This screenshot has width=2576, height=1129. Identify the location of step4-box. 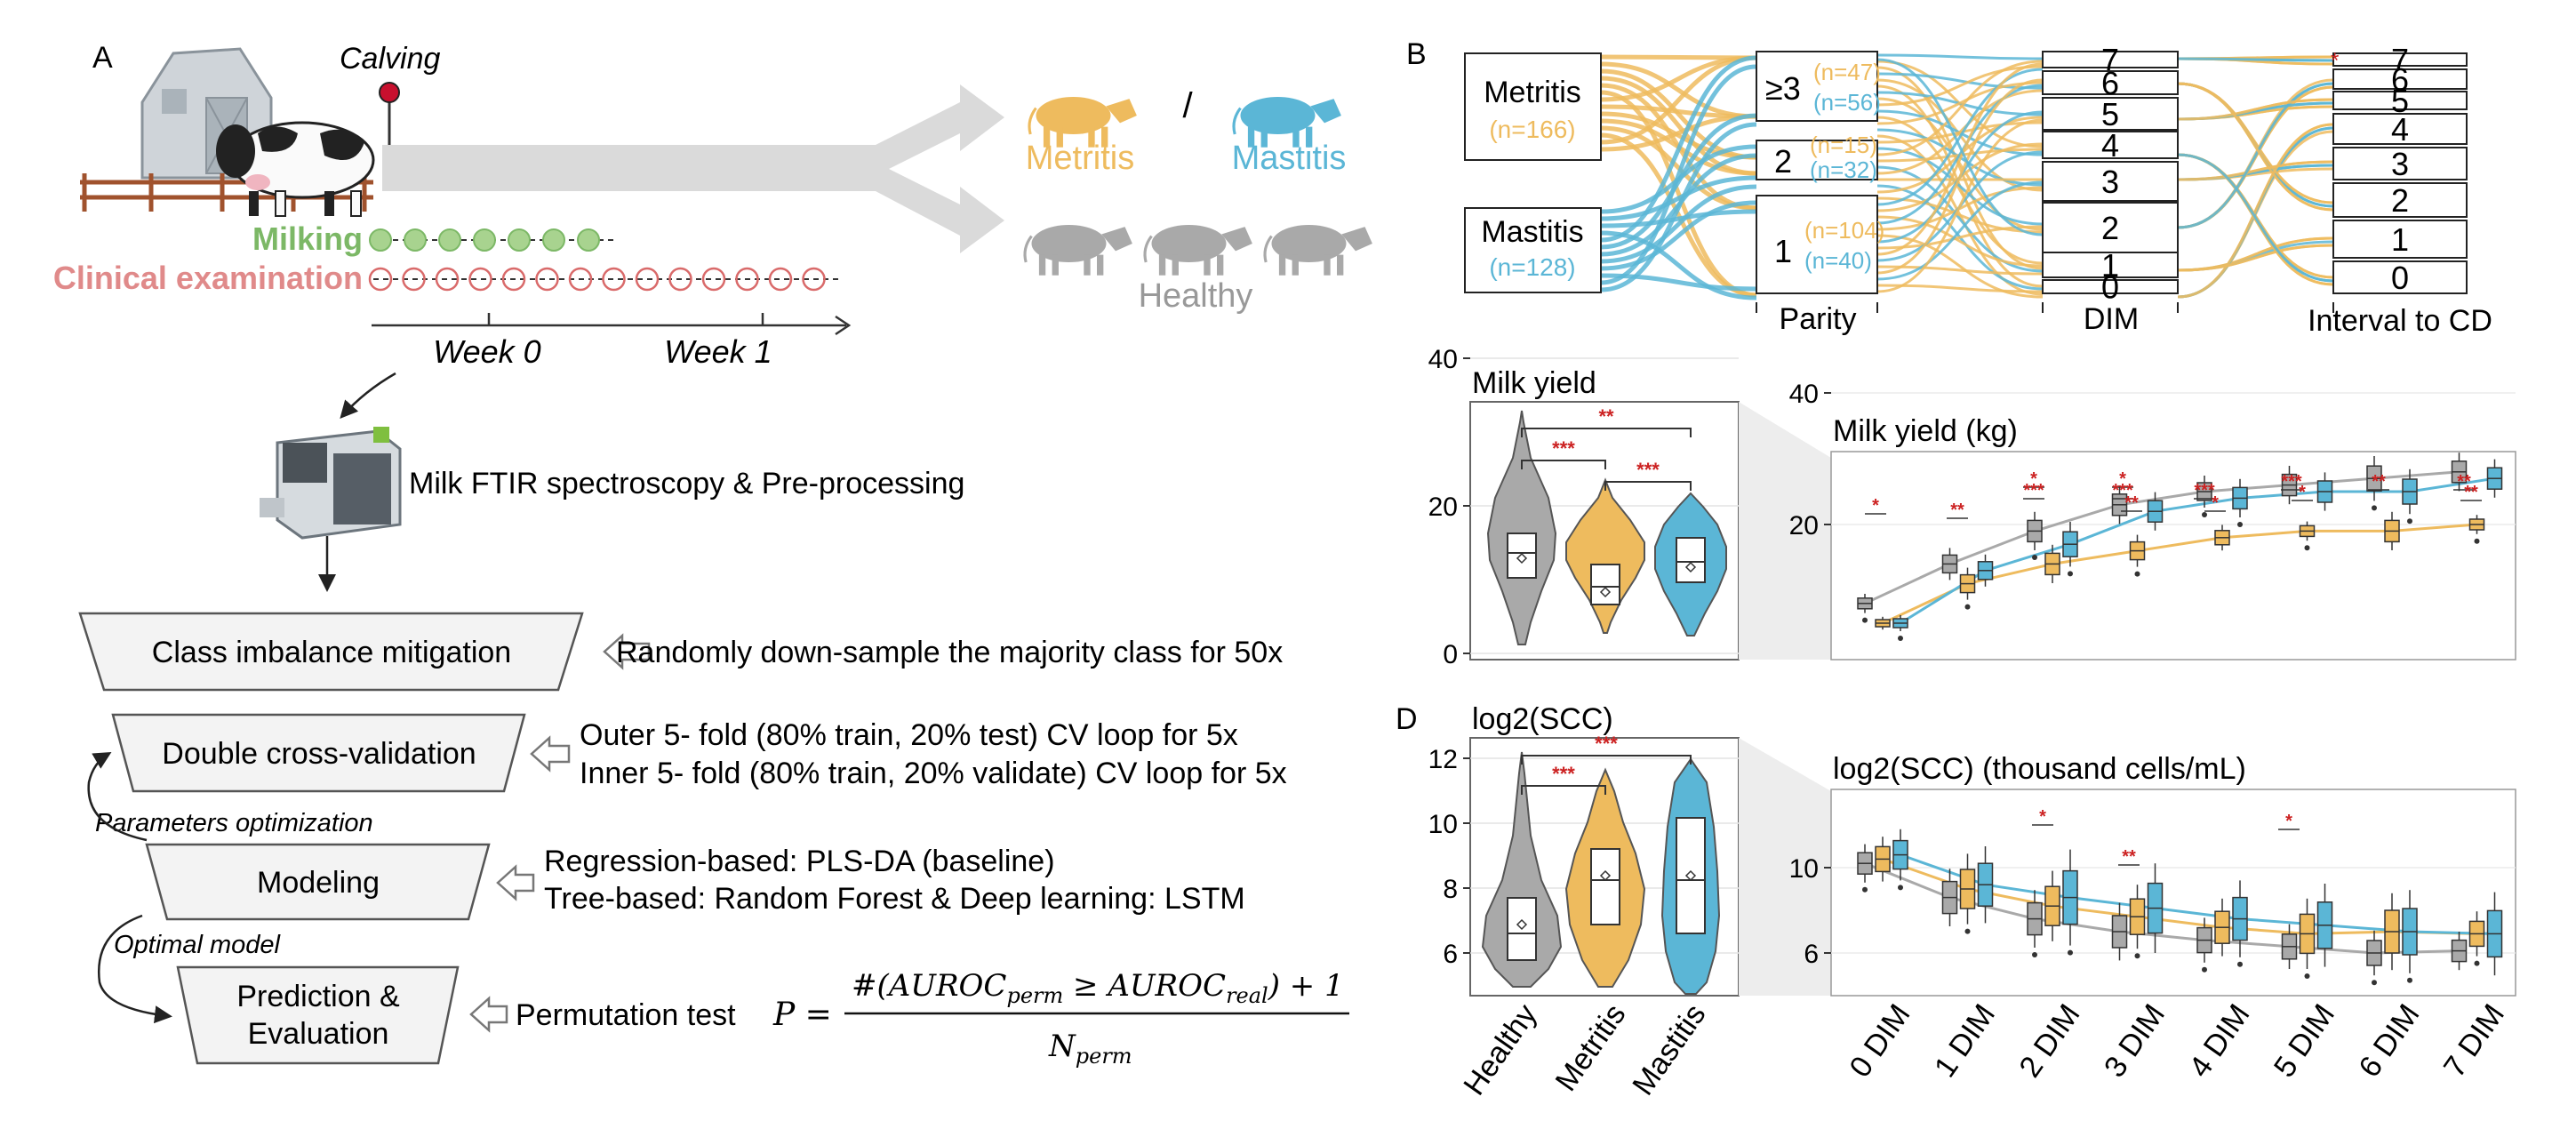
(318, 1015).